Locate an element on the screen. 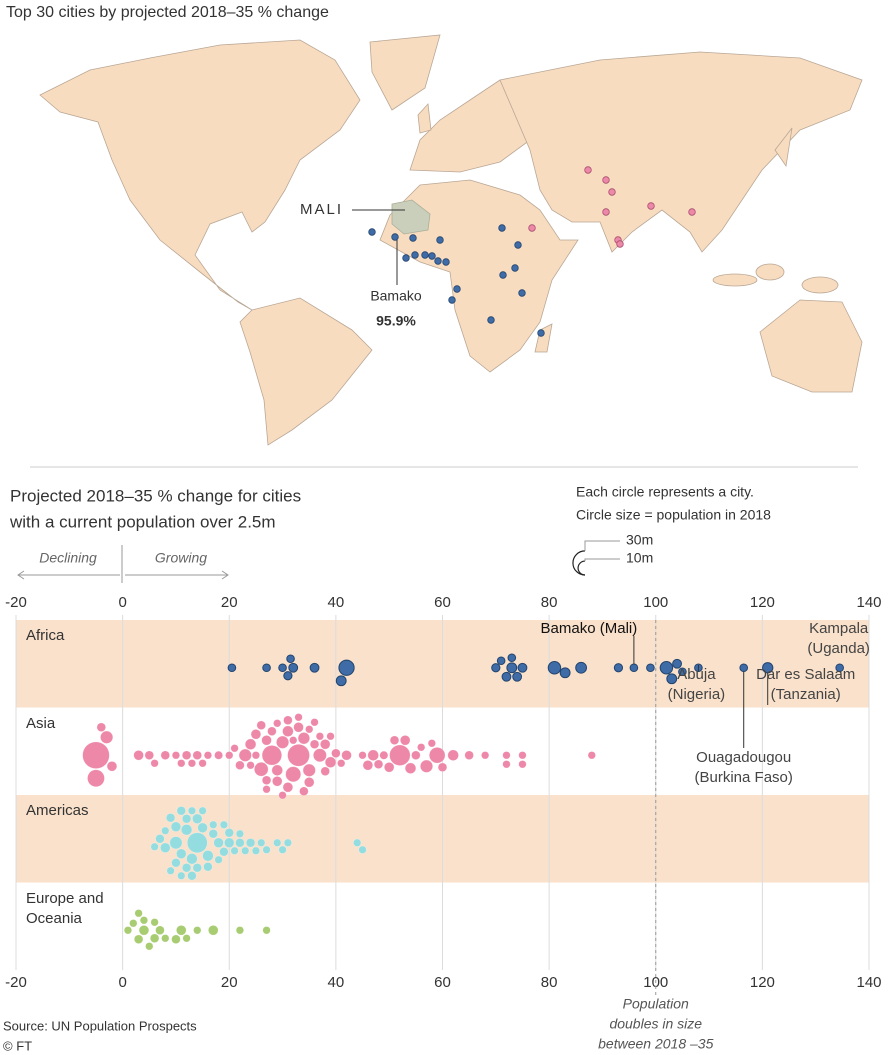 Image resolution: width=888 pixels, height=1055 pixels. country-label: MALI is located at coordinates (321, 209).